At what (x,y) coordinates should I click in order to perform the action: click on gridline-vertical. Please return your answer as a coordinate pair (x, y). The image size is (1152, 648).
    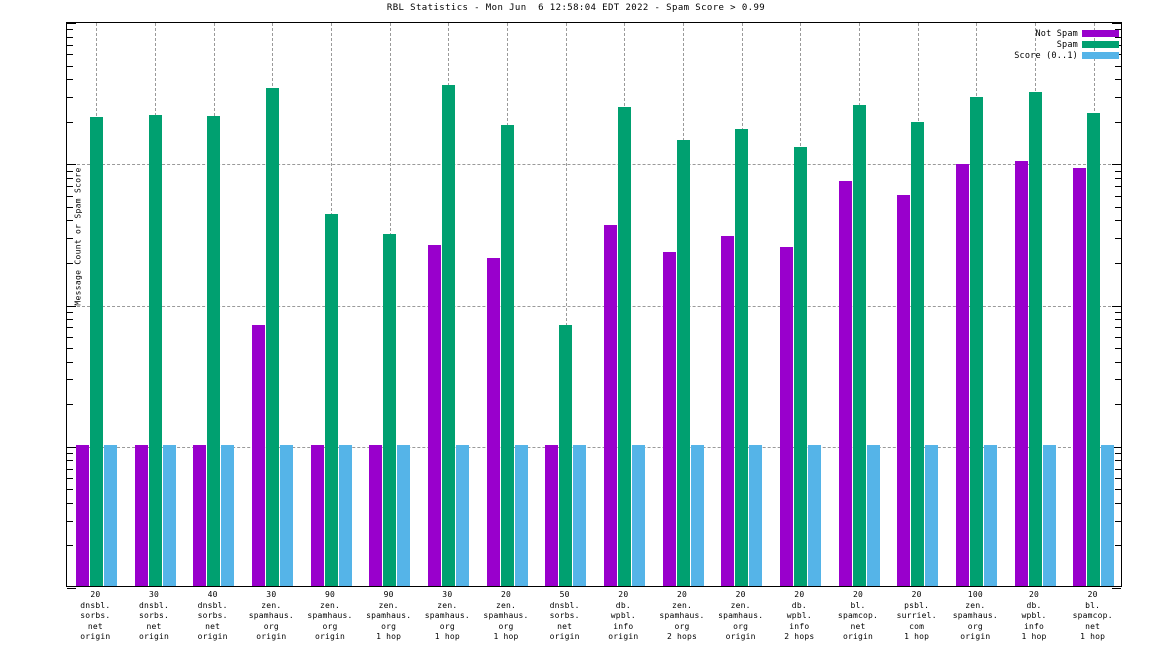
    Looking at the image, I should click on (566, 304).